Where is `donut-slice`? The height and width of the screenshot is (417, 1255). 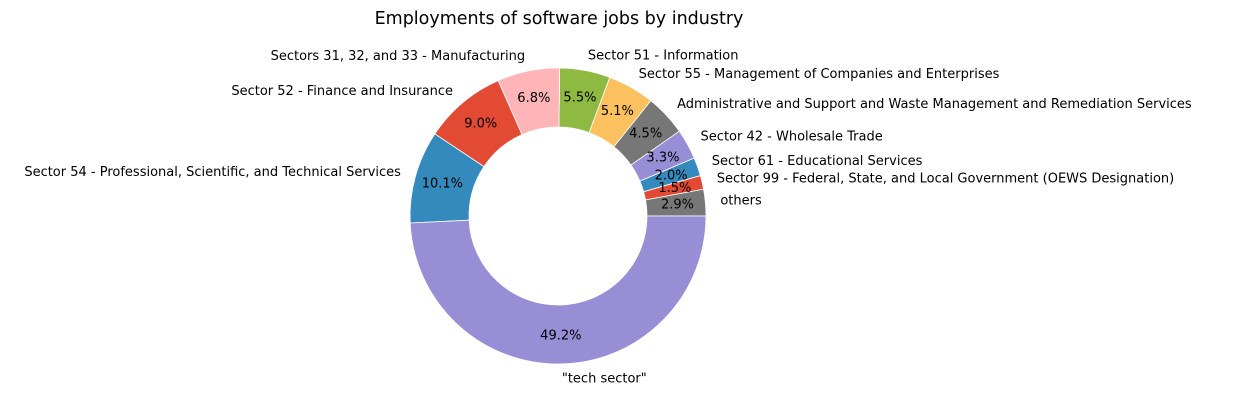 donut-slice is located at coordinates (558, 290).